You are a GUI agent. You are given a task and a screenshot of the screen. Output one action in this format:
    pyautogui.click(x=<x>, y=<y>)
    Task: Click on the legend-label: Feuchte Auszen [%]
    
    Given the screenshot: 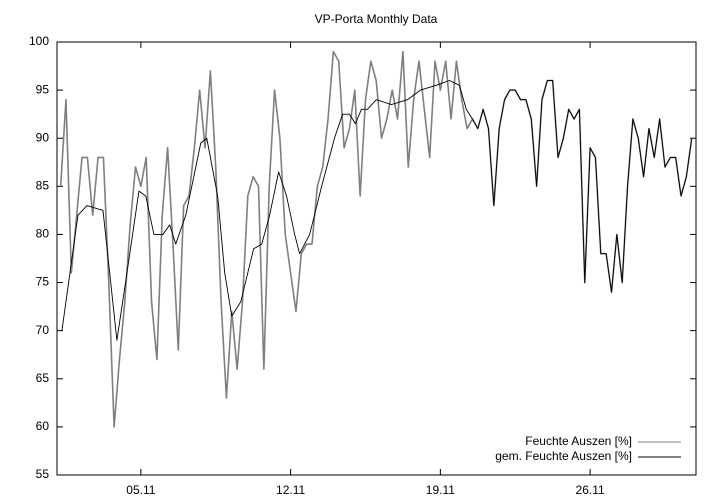 What is the action you would take?
    pyautogui.click(x=578, y=441)
    